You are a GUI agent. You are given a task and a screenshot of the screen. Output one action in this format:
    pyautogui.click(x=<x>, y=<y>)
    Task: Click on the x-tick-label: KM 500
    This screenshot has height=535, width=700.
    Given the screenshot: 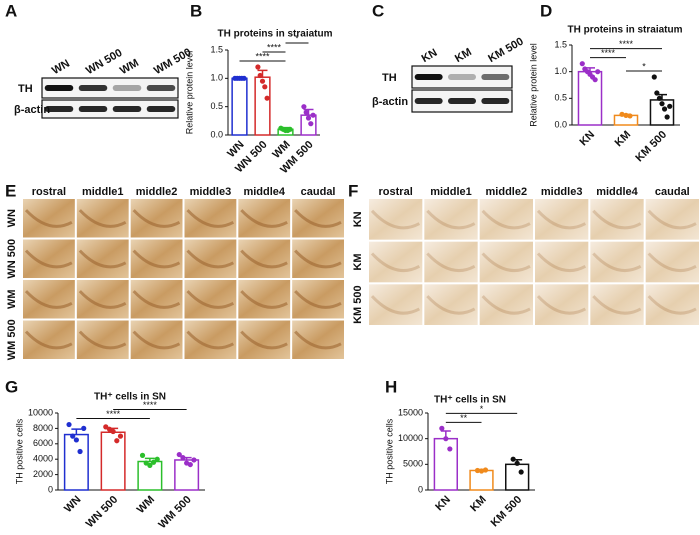 What is the action you would take?
    pyautogui.click(x=507, y=512)
    